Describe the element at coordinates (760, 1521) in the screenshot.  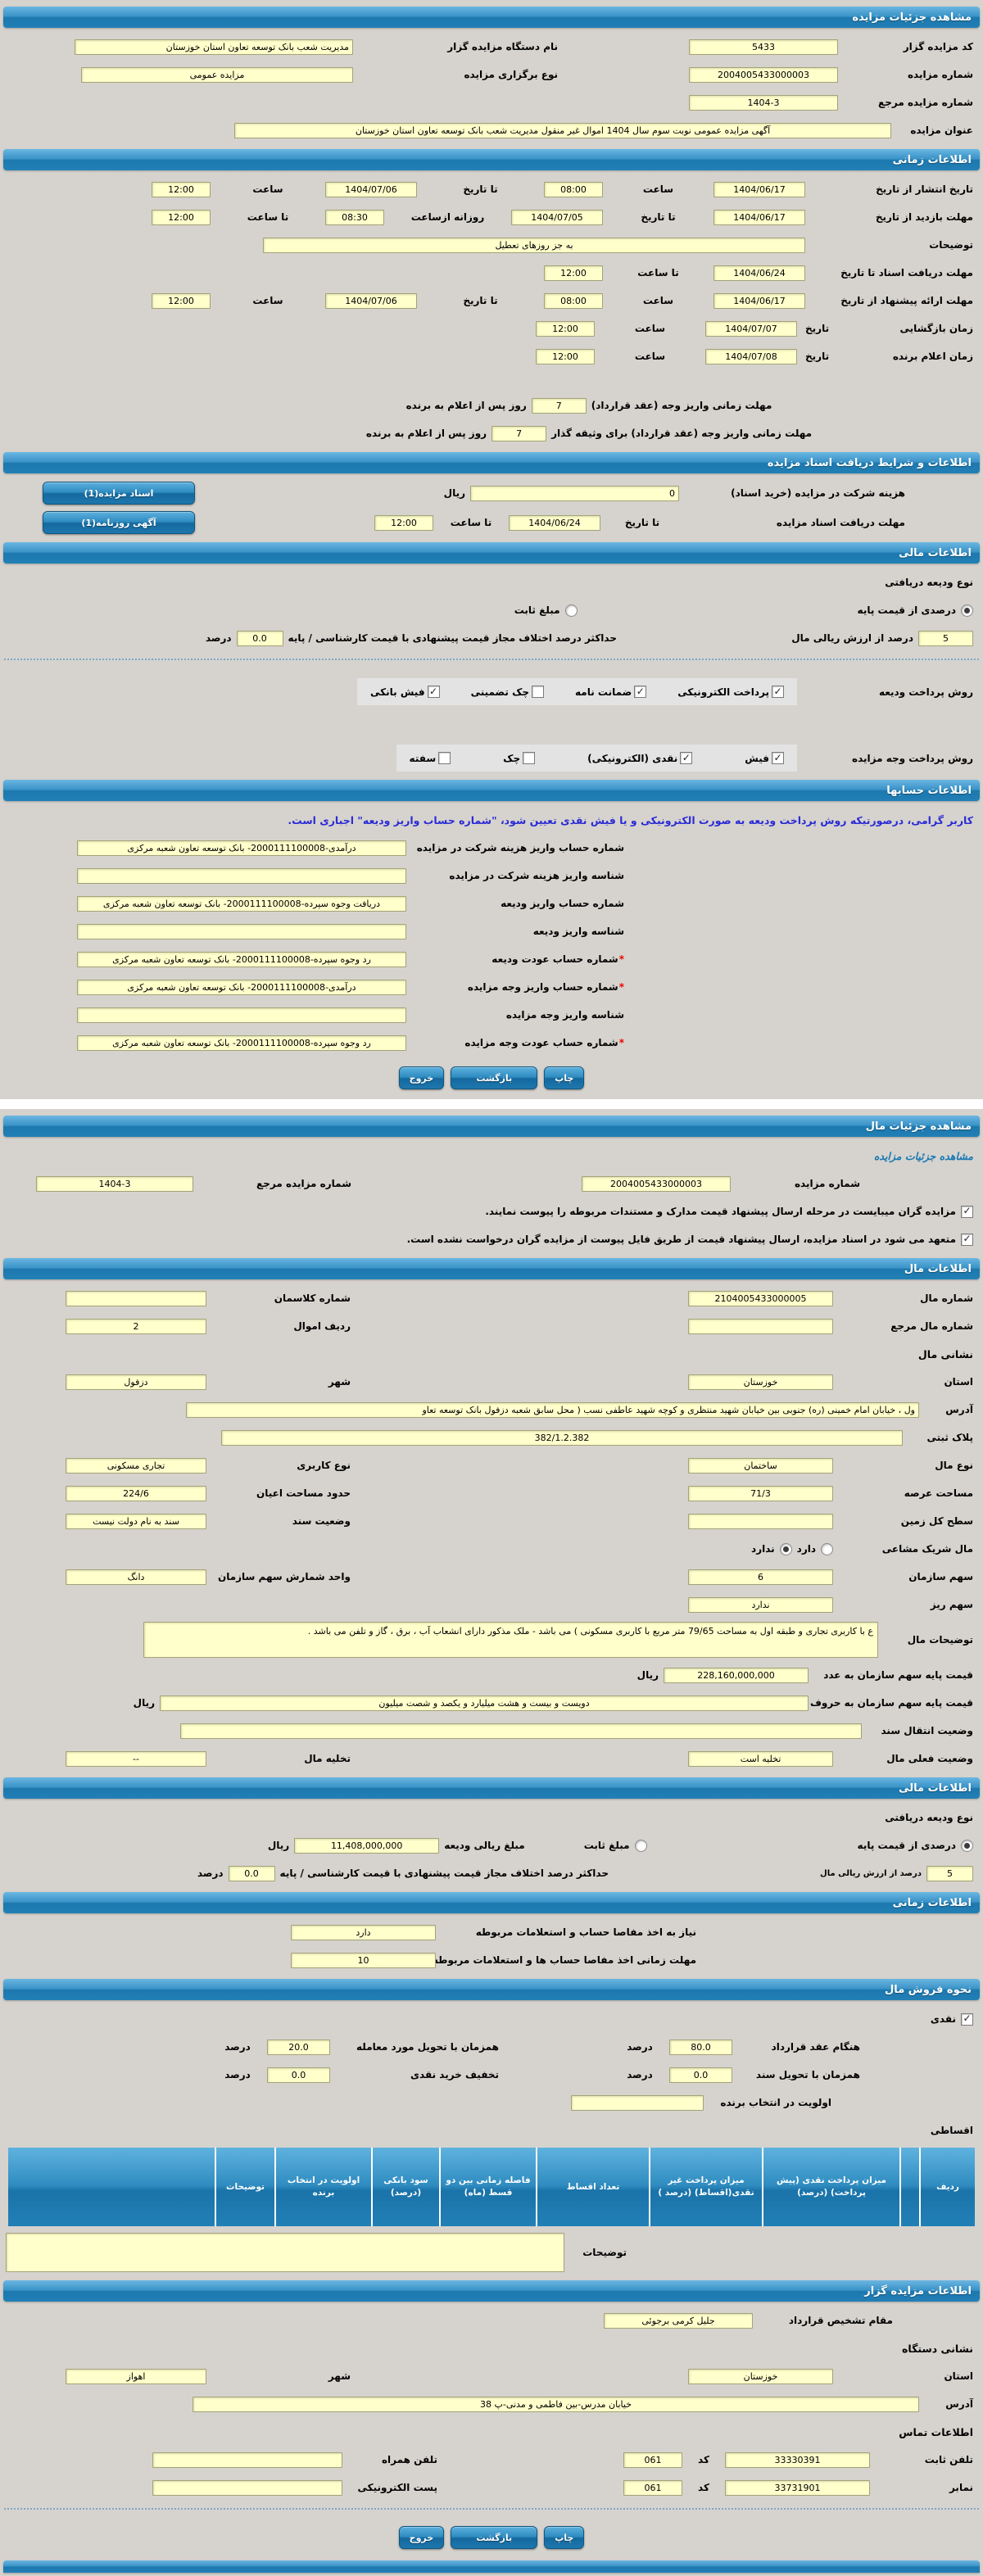
I see `total-land-field` at that location.